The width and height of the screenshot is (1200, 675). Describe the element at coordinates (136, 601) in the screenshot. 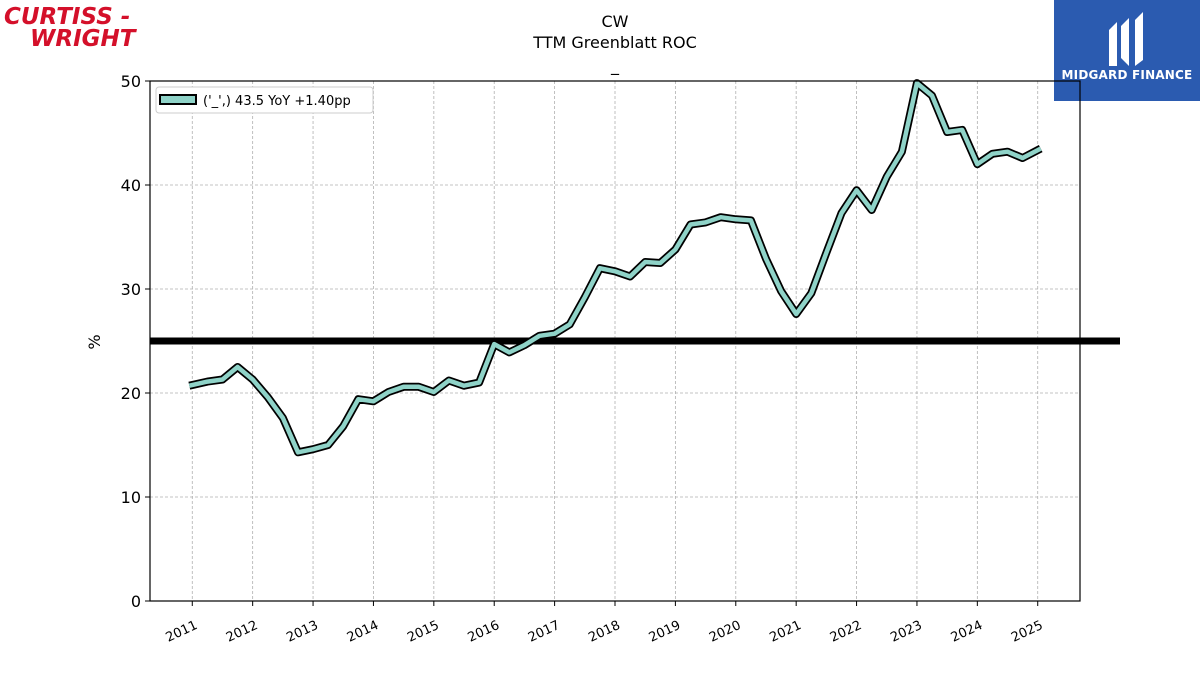

I see `y-tick-label: 0` at that location.